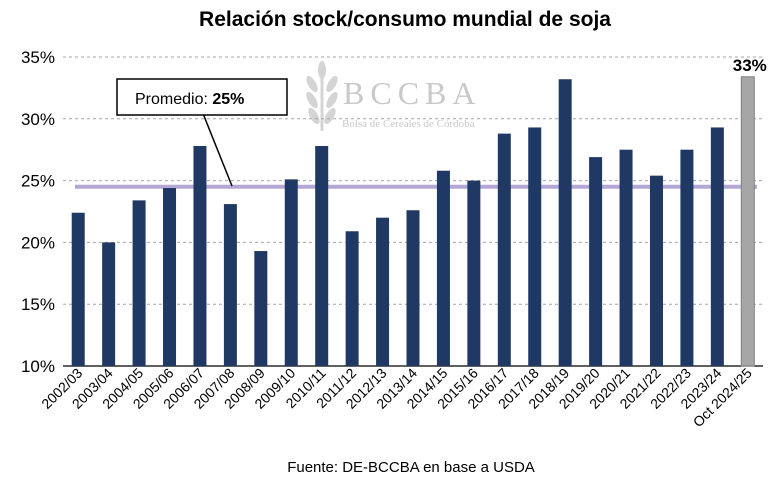 The image size is (782, 482). What do you see at coordinates (217, 148) in the screenshot?
I see `average-callout-leader` at bounding box center [217, 148].